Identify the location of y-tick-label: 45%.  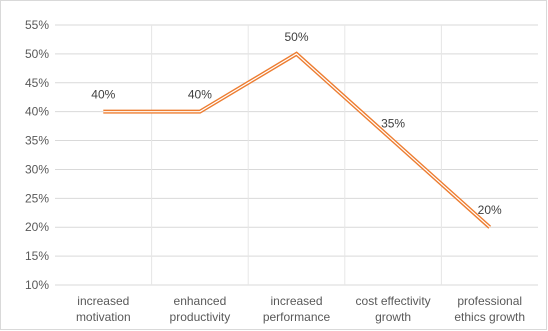
(37, 83).